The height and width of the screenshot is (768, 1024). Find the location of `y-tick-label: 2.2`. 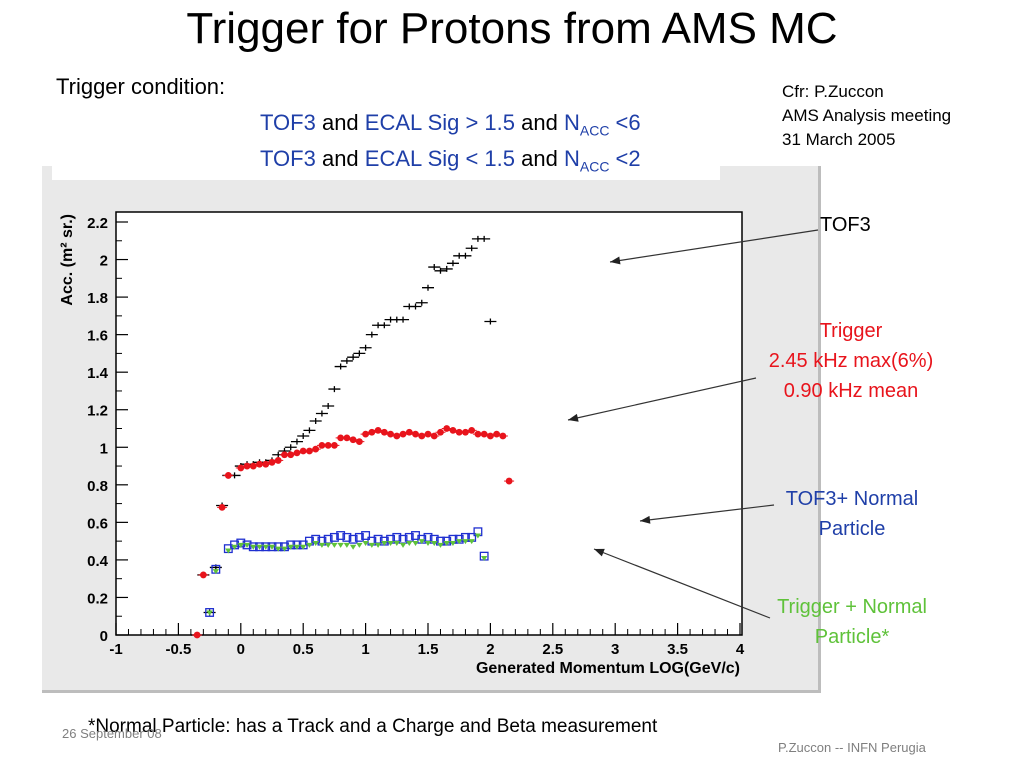

y-tick-label: 2.2 is located at coordinates (97, 223).